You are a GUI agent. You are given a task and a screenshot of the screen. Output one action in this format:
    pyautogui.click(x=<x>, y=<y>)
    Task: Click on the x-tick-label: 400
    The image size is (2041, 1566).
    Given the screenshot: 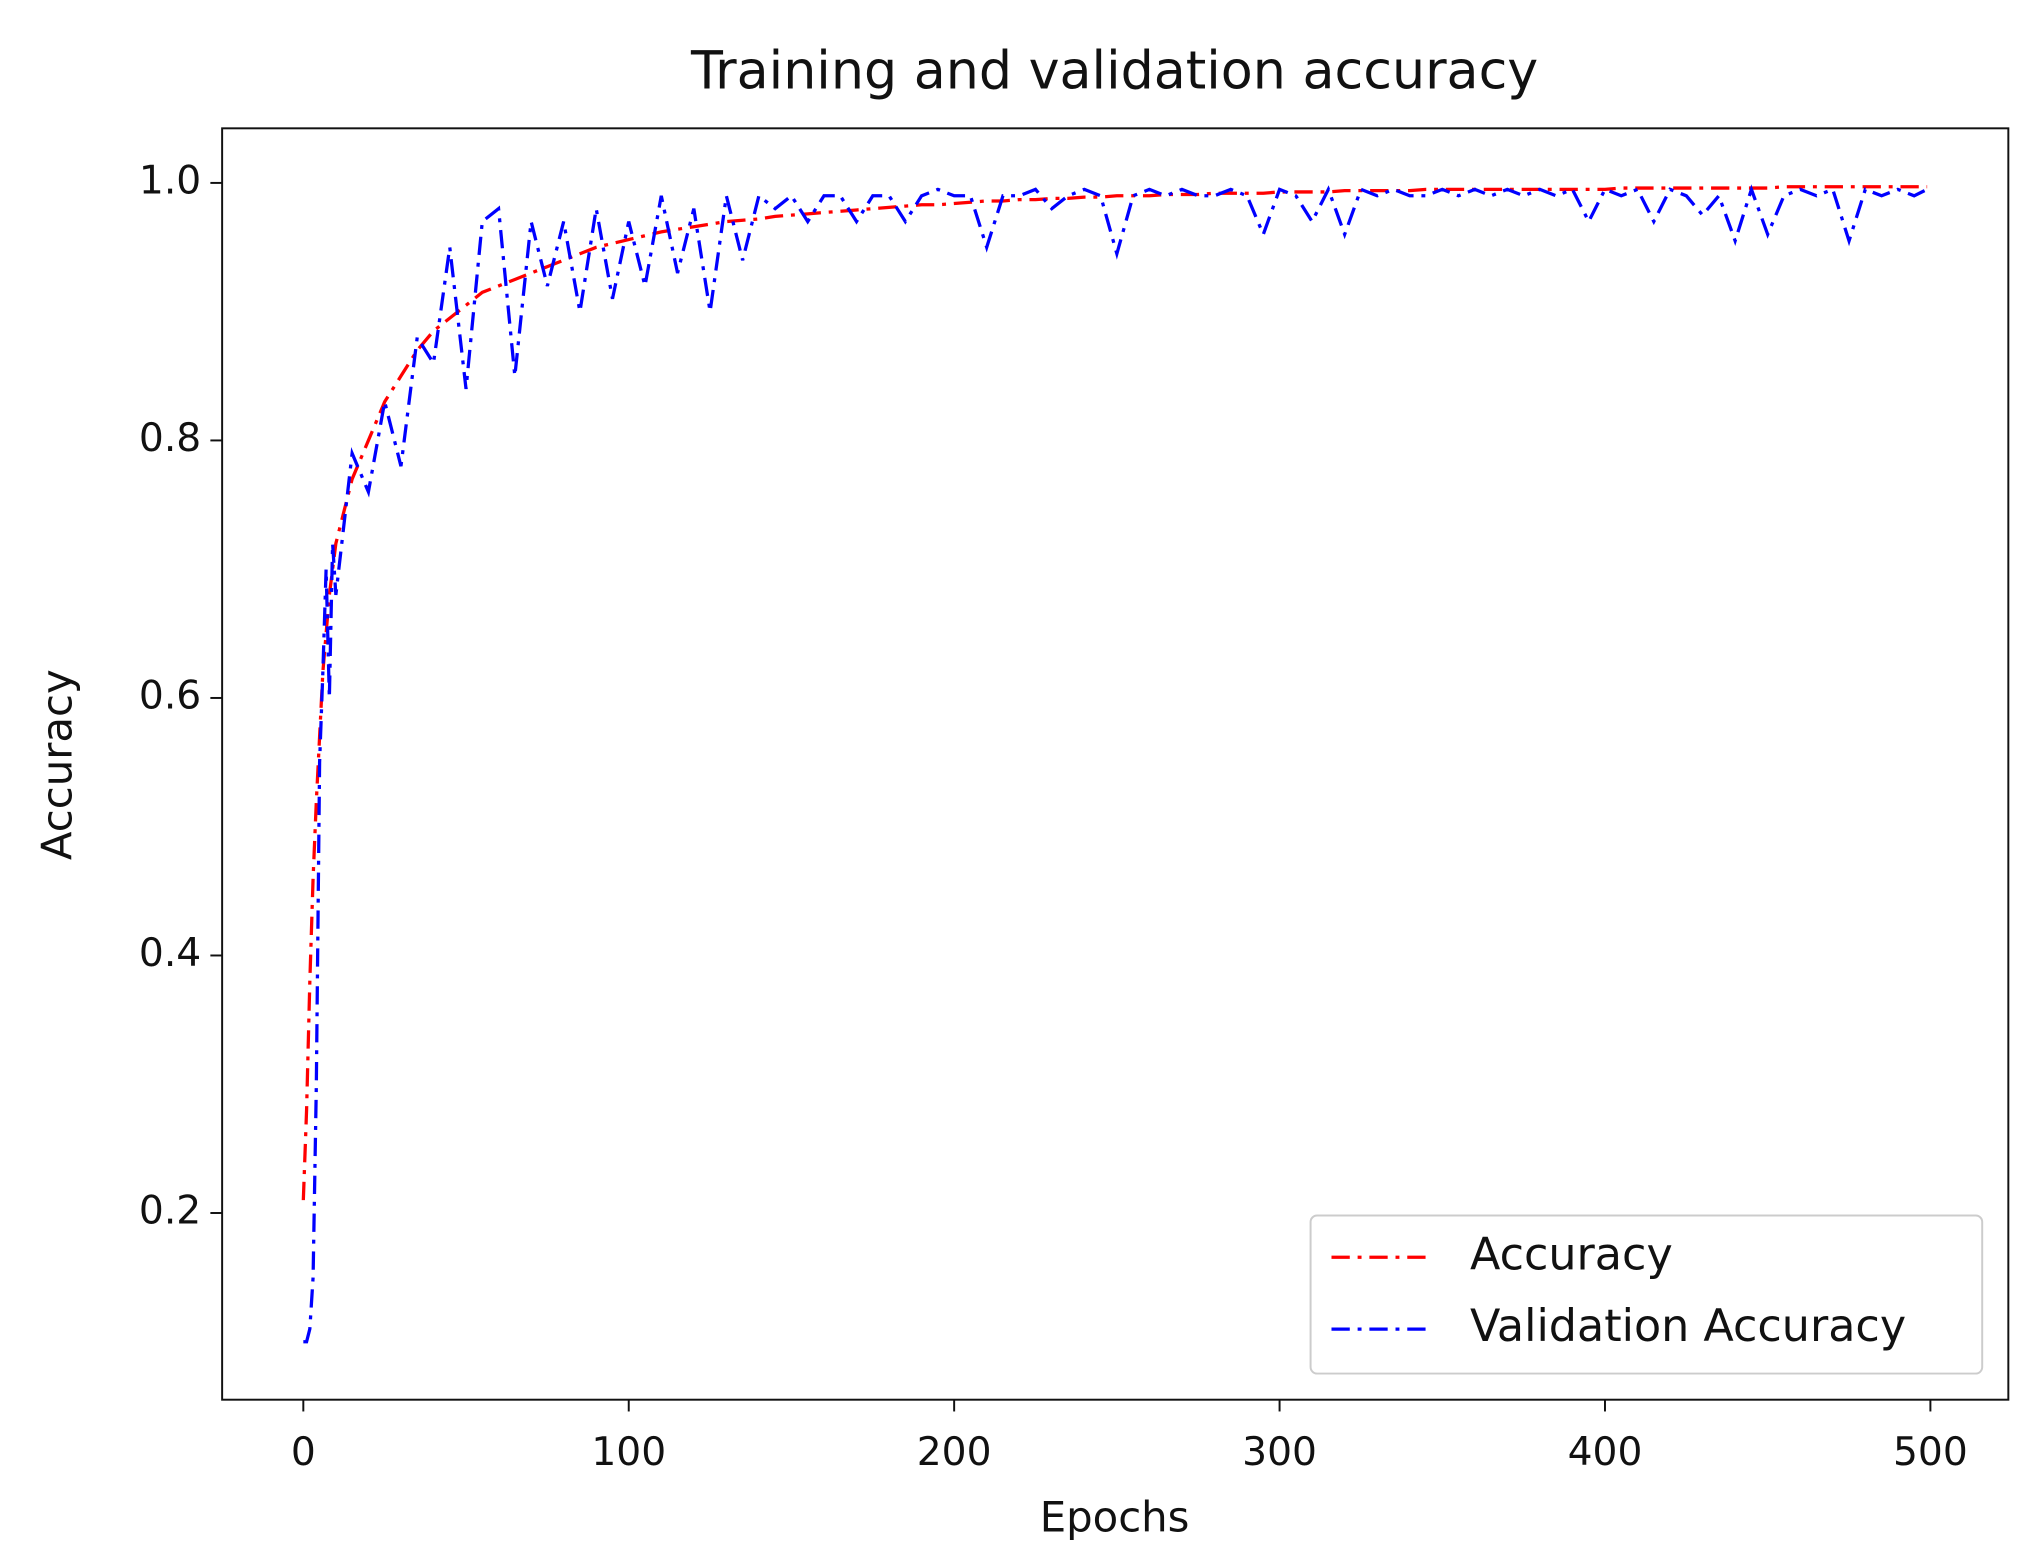 What is the action you would take?
    pyautogui.click(x=1605, y=1452)
    